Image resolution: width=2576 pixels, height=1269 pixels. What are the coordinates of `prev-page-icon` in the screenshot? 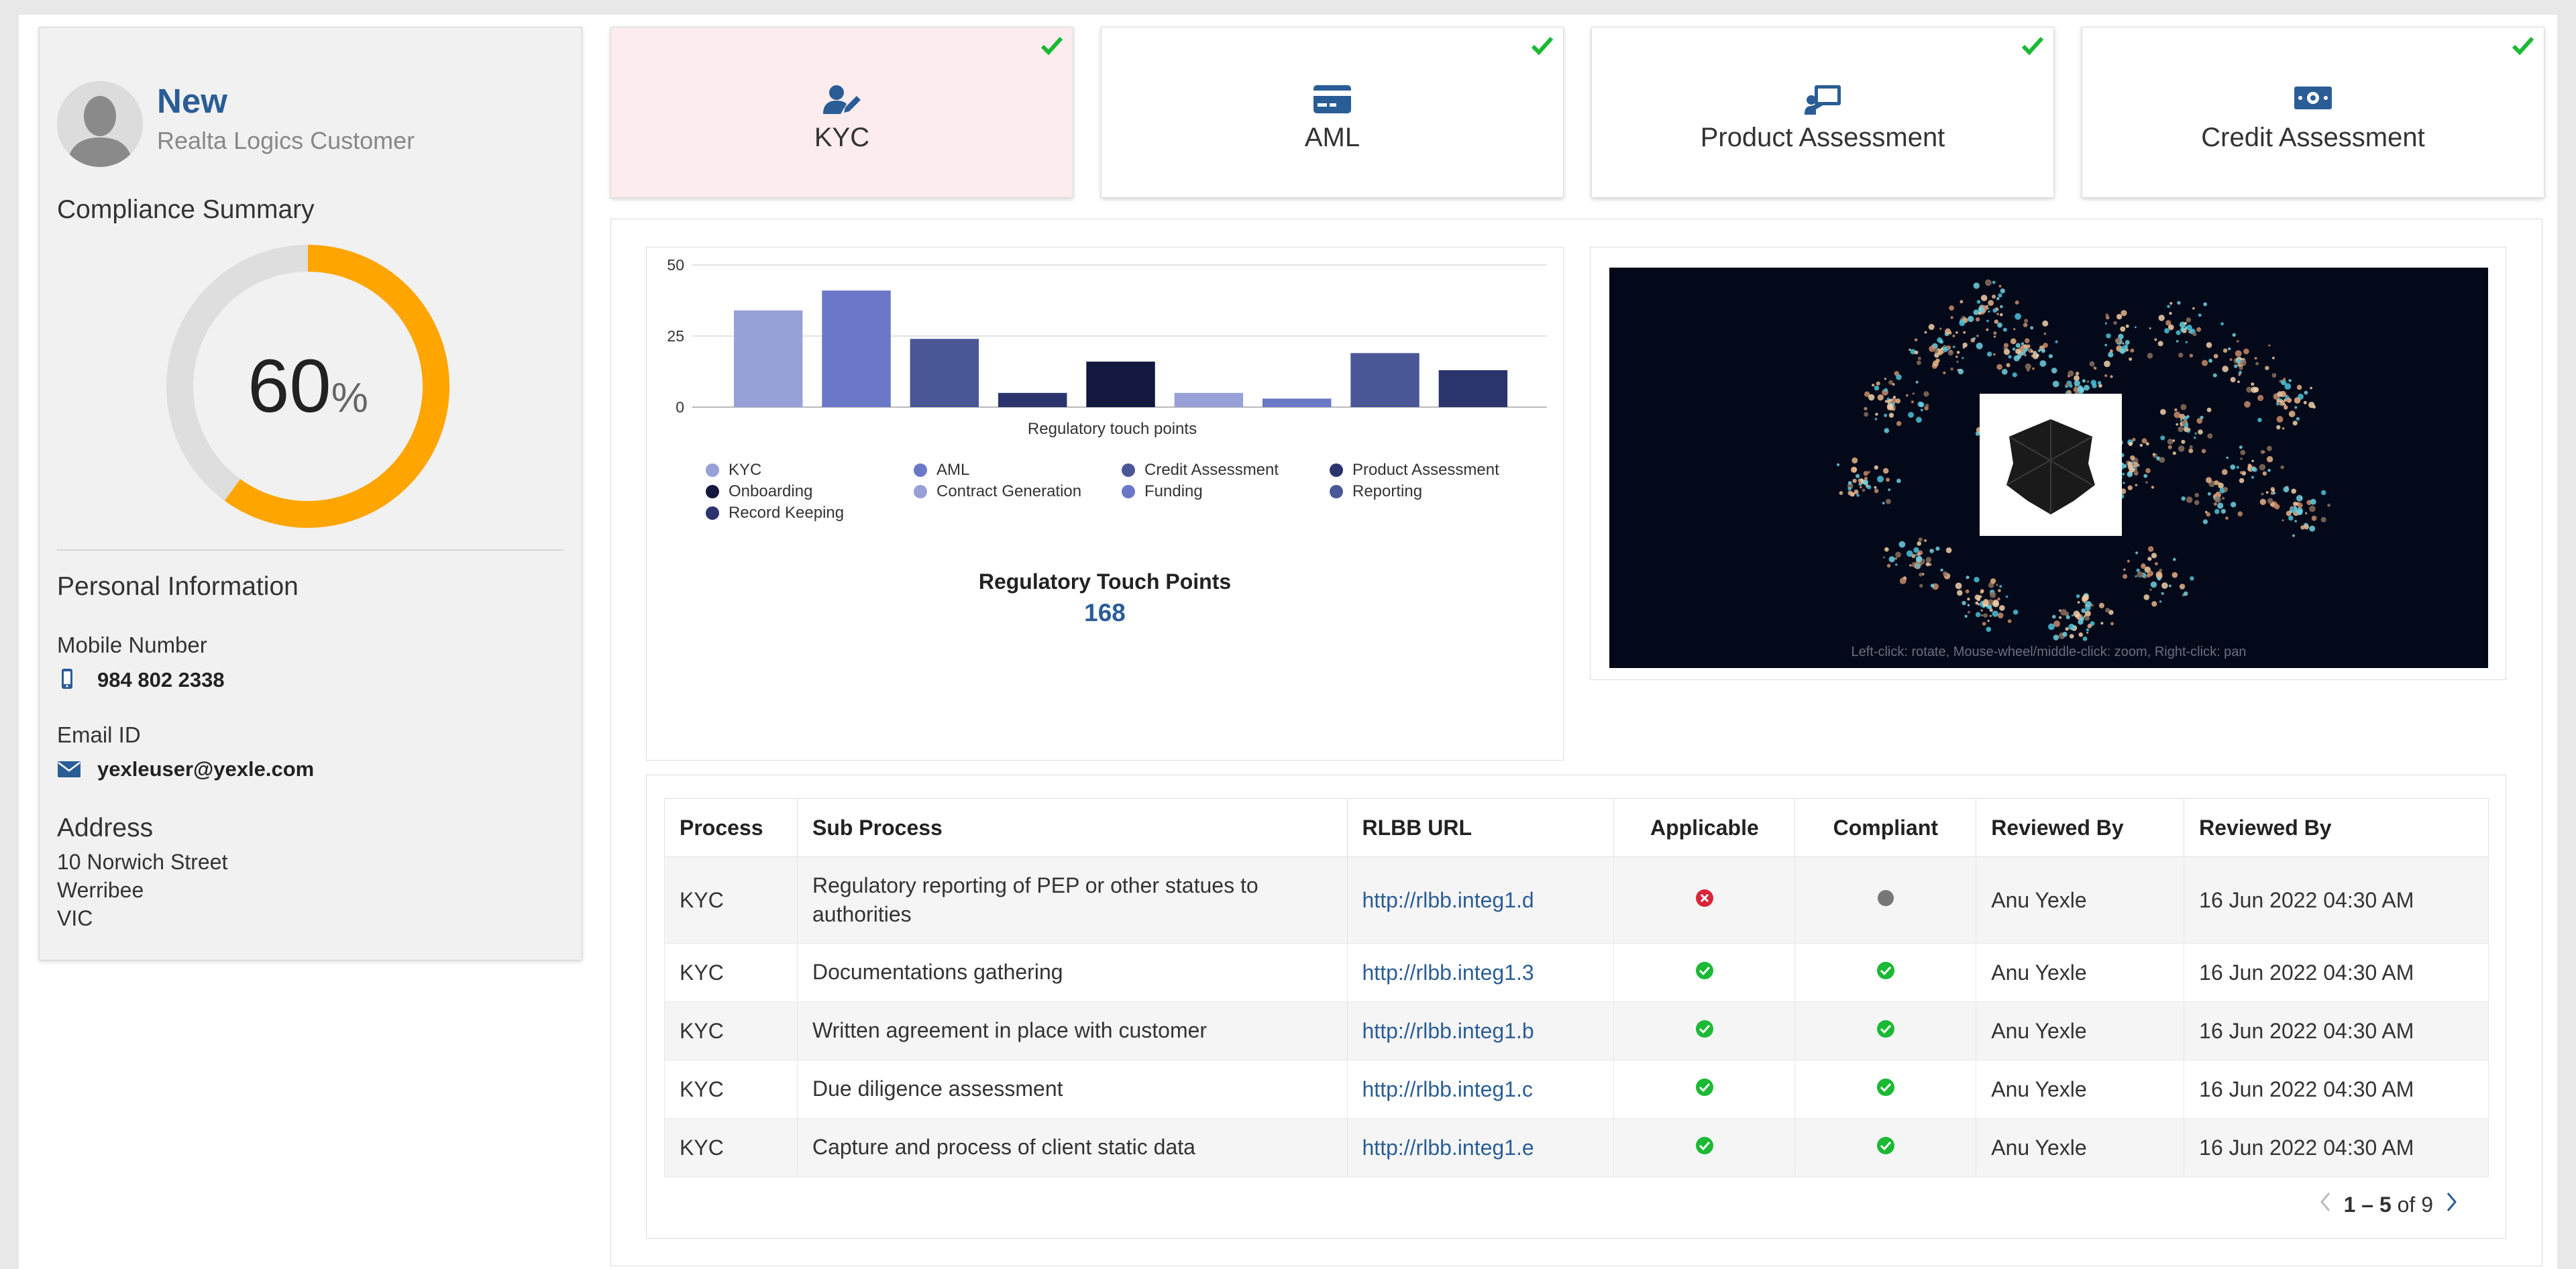 It's located at (2325, 1204).